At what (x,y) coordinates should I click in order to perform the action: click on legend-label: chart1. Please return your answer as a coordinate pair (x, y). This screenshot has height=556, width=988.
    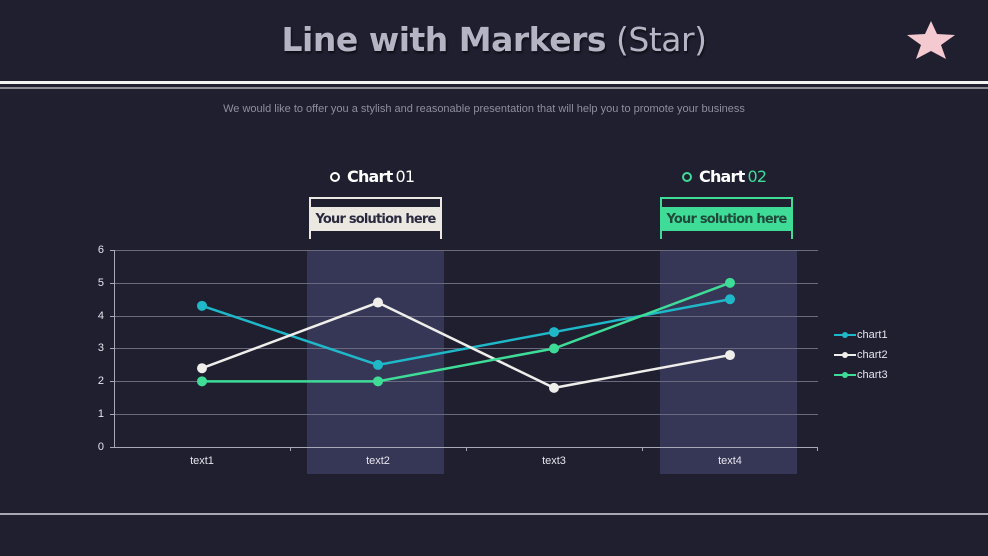
    Looking at the image, I should click on (872, 335).